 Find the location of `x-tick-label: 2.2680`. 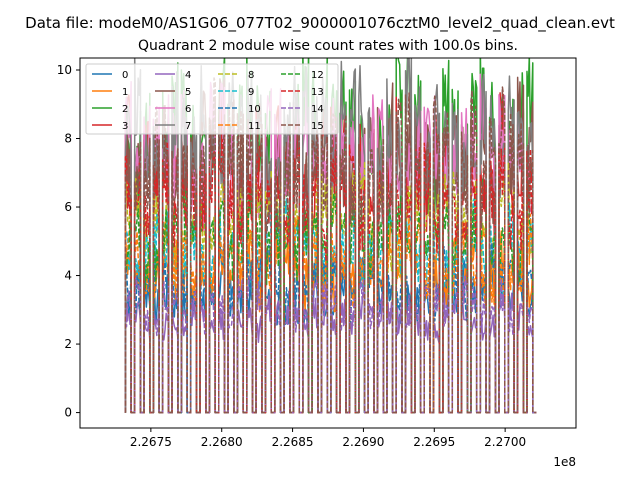

x-tick-label: 2.2680 is located at coordinates (222, 442).